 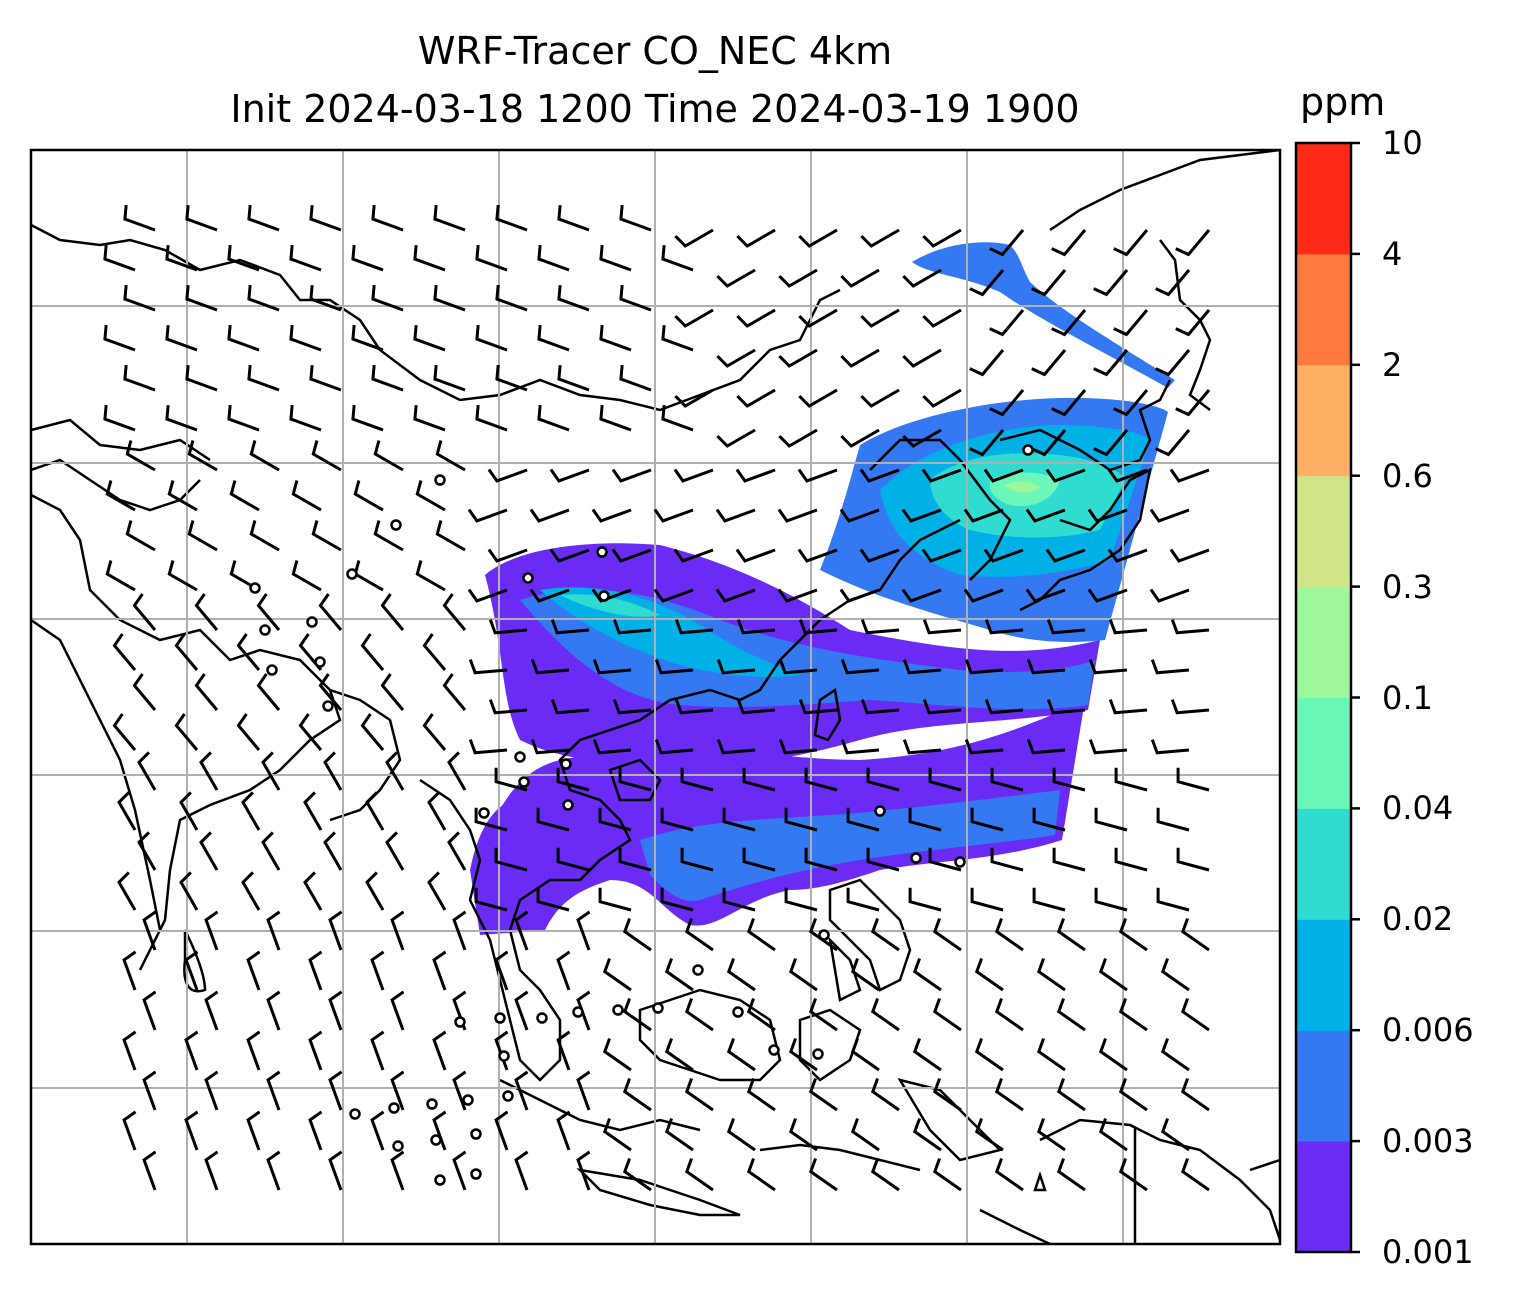 I want to click on colorbar-tick-label: 0.001, so click(x=1428, y=1252).